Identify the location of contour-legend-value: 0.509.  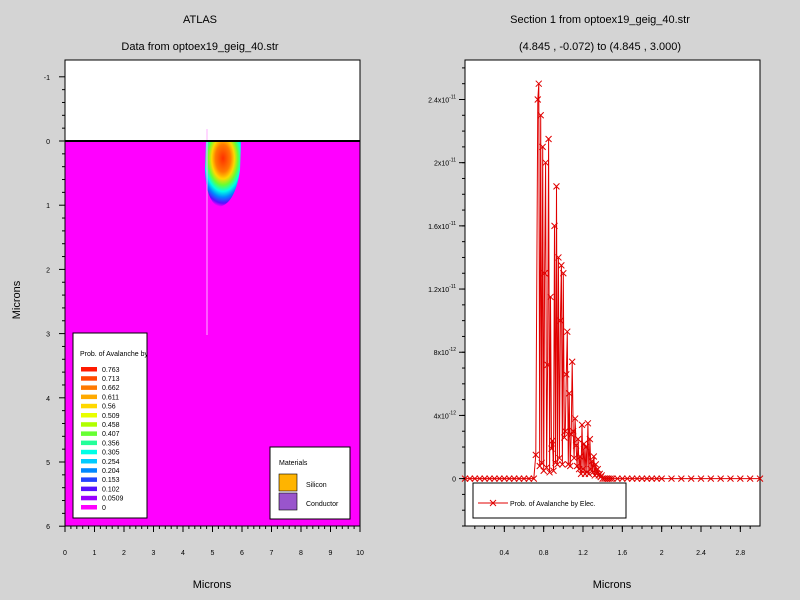
(111, 416).